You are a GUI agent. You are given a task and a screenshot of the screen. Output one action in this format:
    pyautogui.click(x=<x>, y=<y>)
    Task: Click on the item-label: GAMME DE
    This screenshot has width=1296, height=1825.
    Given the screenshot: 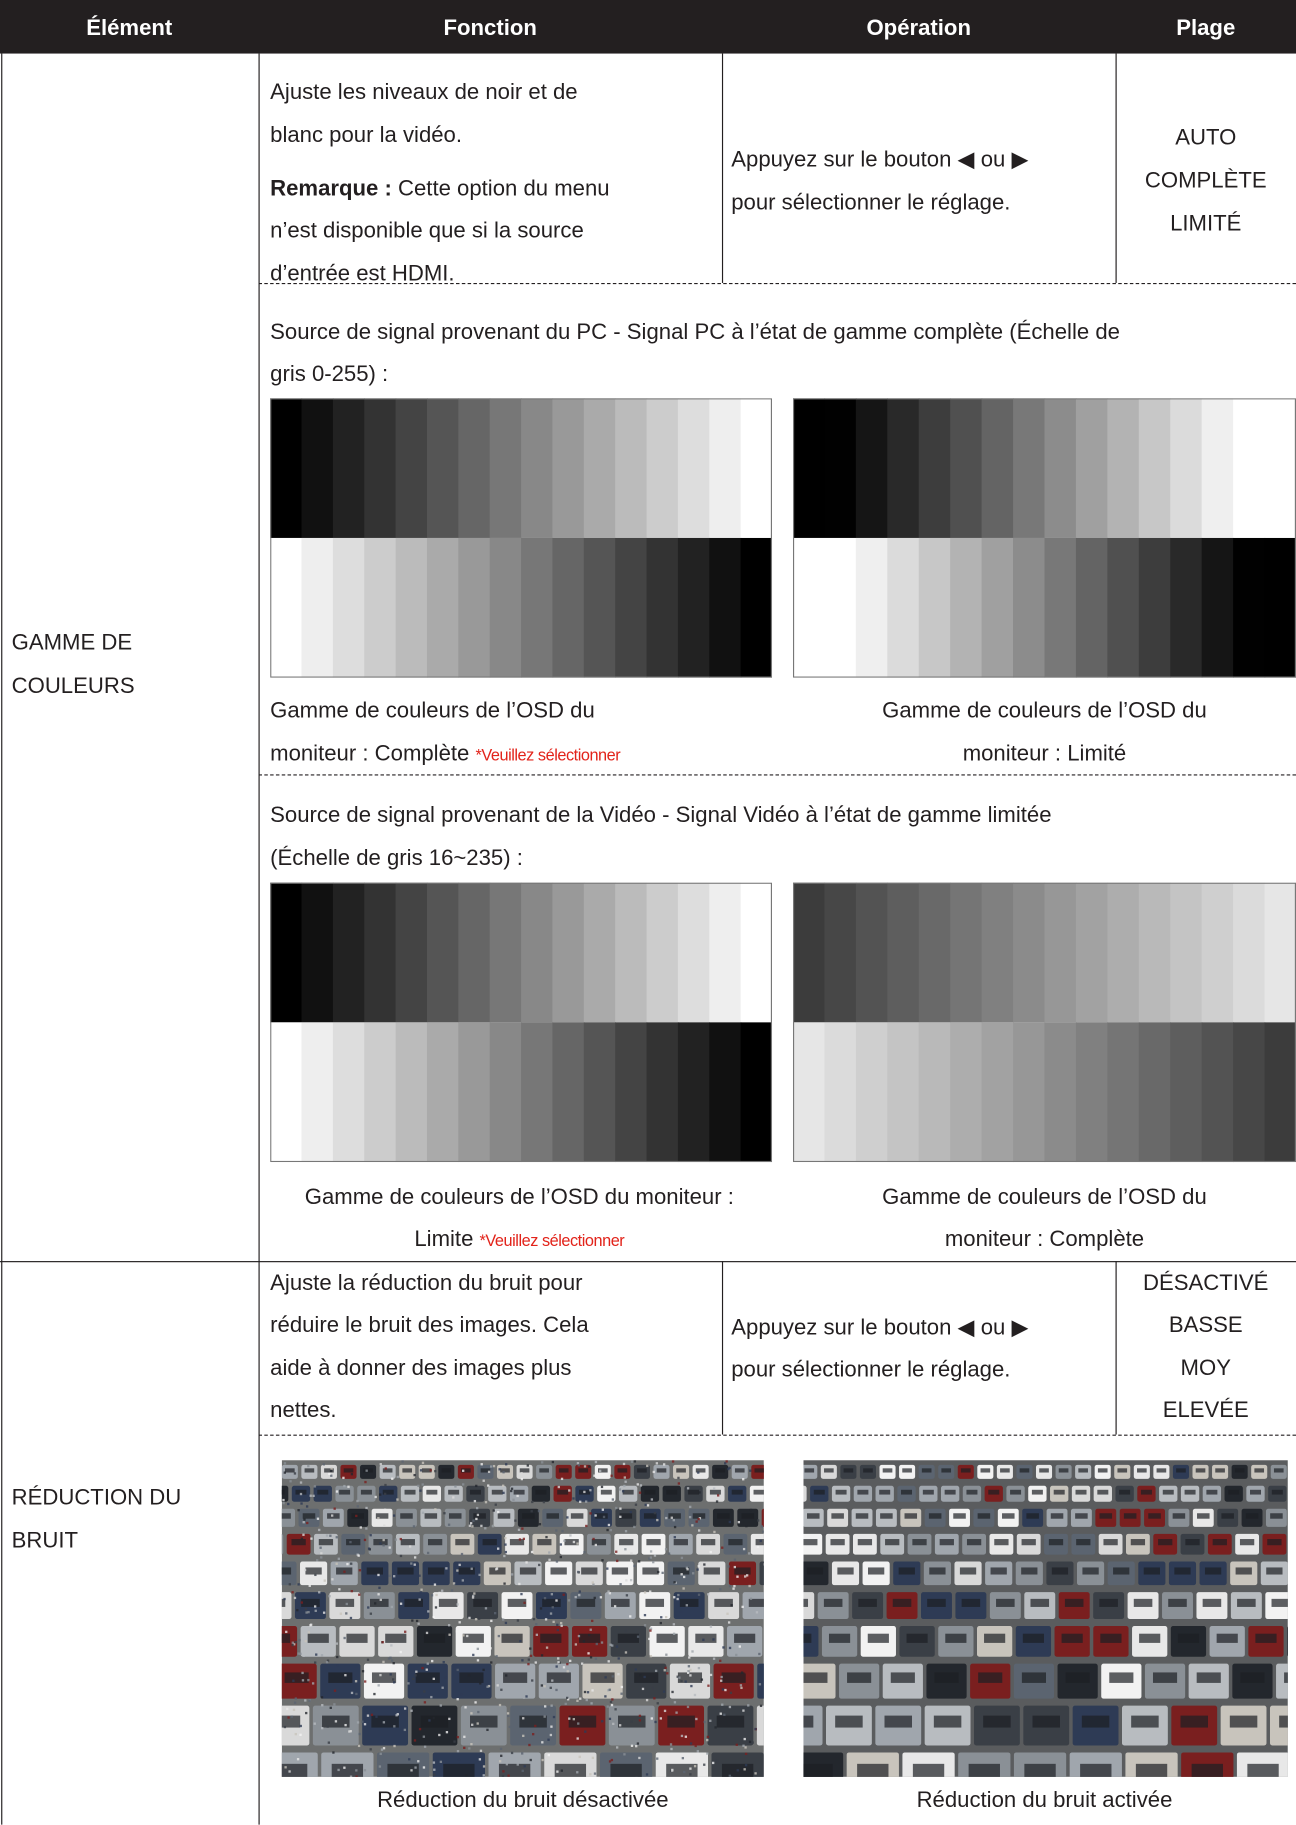 What is the action you would take?
    pyautogui.click(x=72, y=642)
    